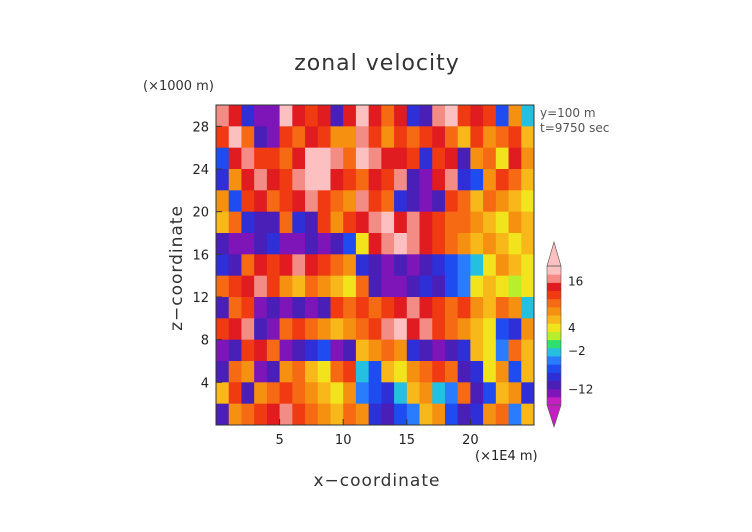 The height and width of the screenshot is (532, 752). What do you see at coordinates (572, 328) in the screenshot?
I see `colorbar-tick-label: 4` at bounding box center [572, 328].